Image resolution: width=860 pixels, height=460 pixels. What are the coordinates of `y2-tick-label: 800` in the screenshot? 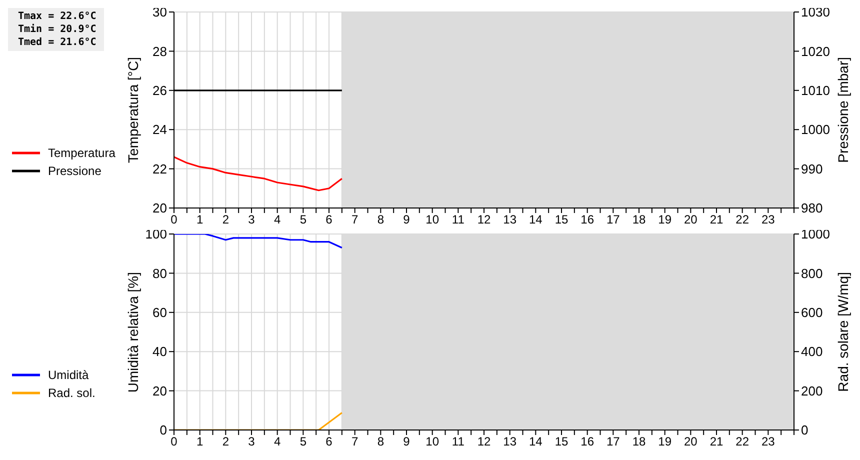 It's located at (812, 273).